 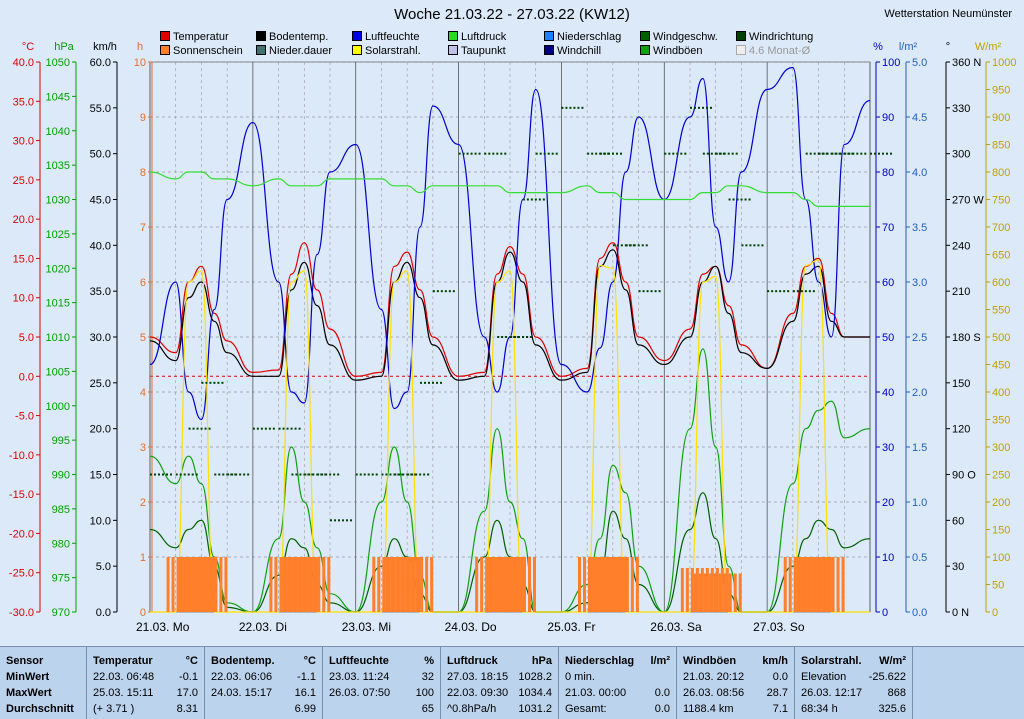 What do you see at coordinates (103, 567) in the screenshot?
I see `wind-axis-label: 5.0` at bounding box center [103, 567].